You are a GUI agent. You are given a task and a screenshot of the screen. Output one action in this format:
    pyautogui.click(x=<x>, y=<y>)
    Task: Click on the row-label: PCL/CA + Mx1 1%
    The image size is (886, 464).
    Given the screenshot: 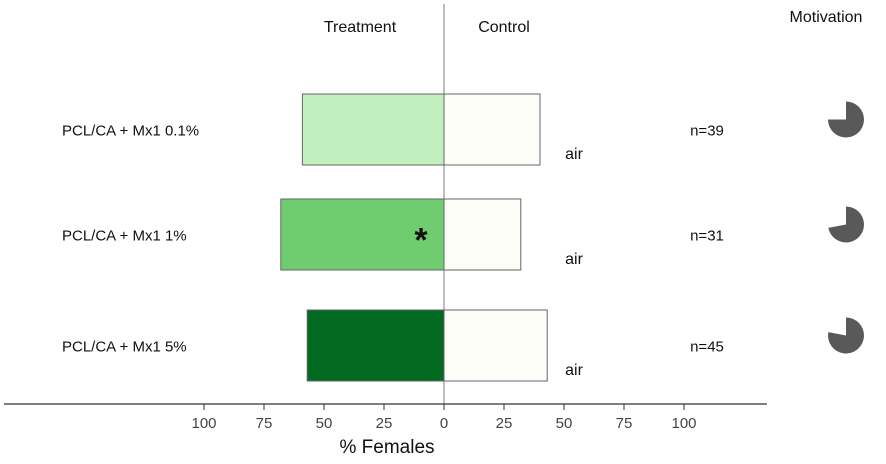 What is the action you would take?
    pyautogui.click(x=124, y=236)
    